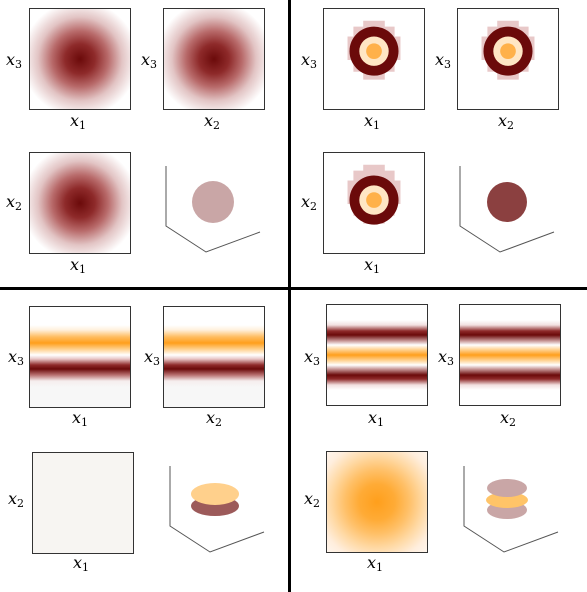 Image resolution: width=587 pixels, height=592 pixels. Describe the element at coordinates (507, 500) in the screenshot. I see `middle-disc` at that location.